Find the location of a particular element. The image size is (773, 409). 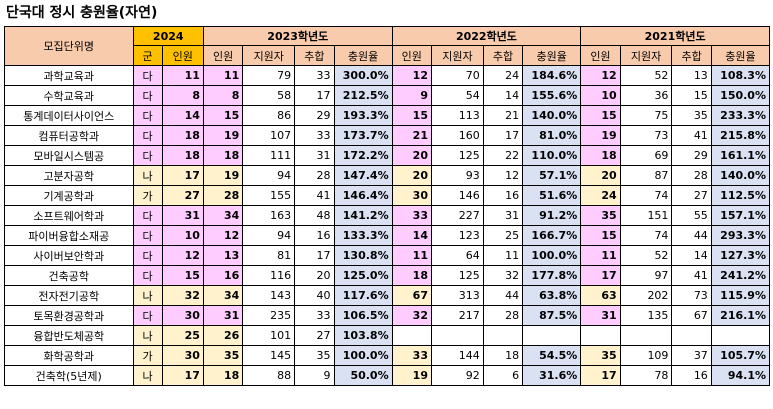

cell-additional-2022: 25 is located at coordinates (503, 235).